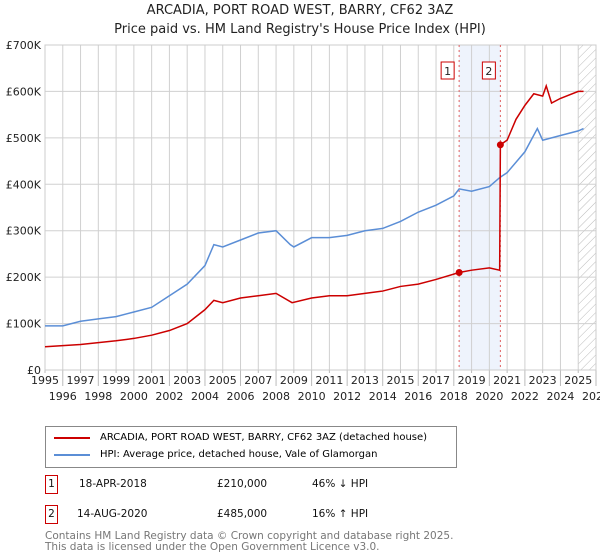 Image resolution: width=600 pixels, height=560 pixels. What do you see at coordinates (294, 380) in the screenshot?
I see `x-tick-label: 2009` at bounding box center [294, 380].